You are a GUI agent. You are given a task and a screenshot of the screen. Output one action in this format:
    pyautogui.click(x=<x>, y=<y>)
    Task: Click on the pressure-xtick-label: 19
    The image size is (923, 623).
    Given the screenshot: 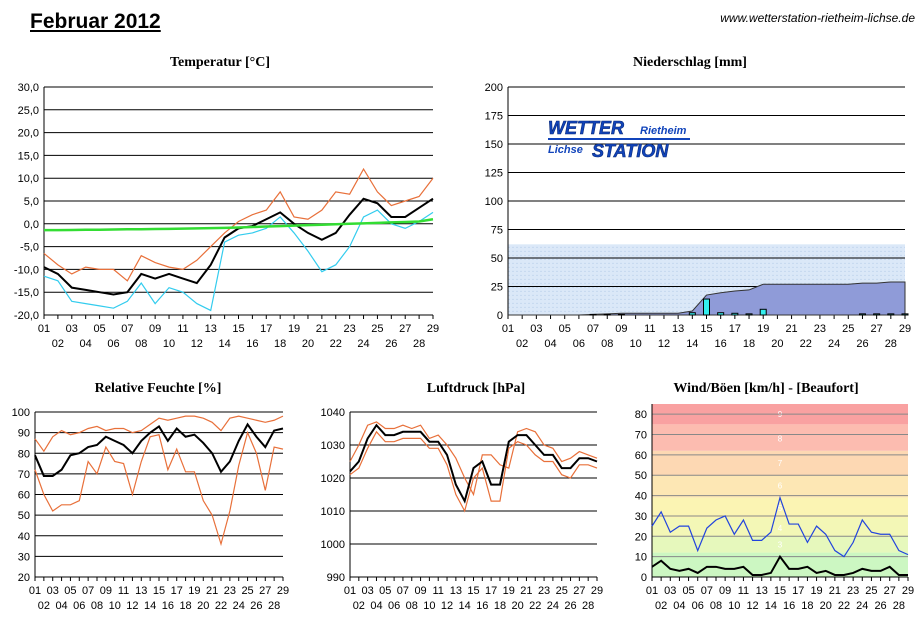 What is the action you would take?
    pyautogui.click(x=509, y=591)
    